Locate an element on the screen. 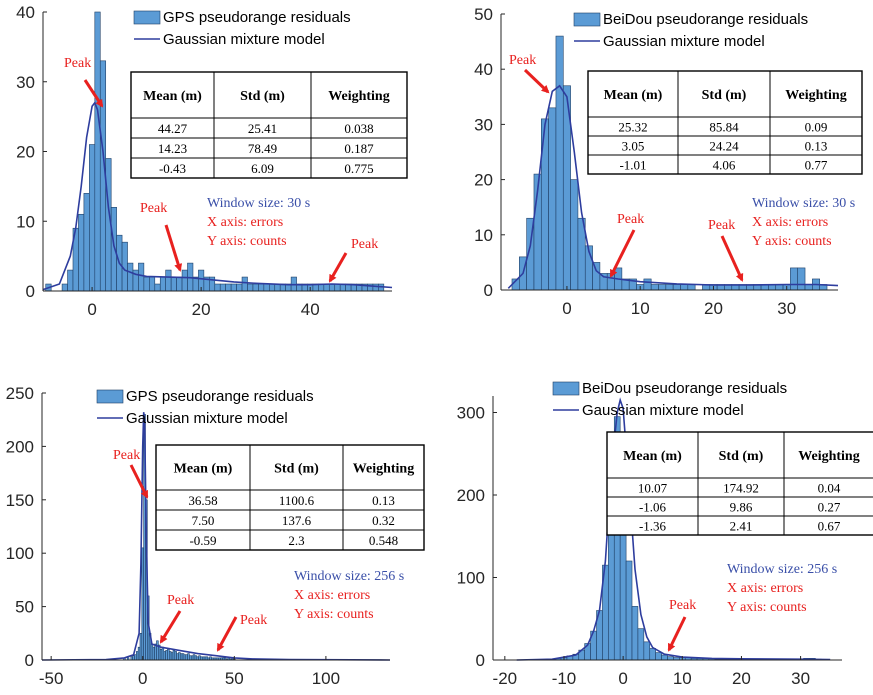  table-cell: 24.24 is located at coordinates (724, 146).